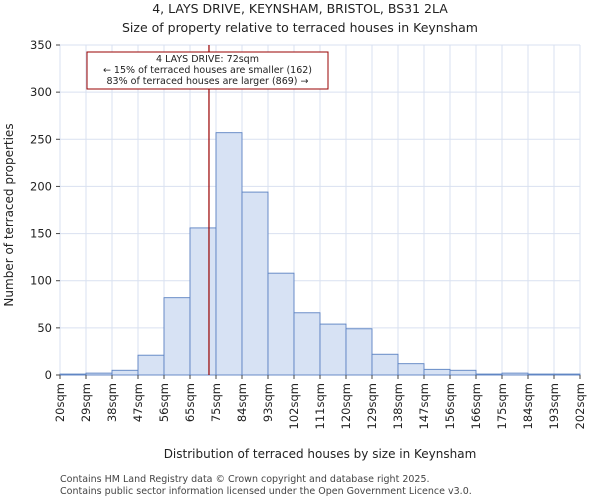  I want to click on y-ticks: 0 50 100 150 200 250 300 350, so click(45, 210).